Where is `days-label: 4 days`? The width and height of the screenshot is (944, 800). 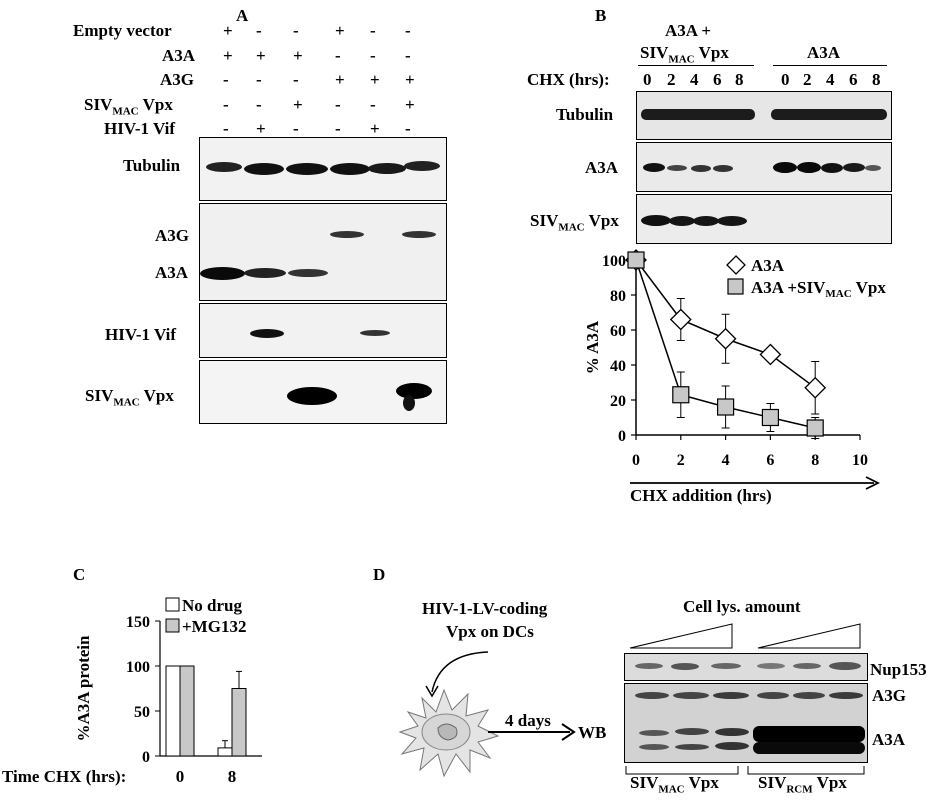
days-label: 4 days is located at coordinates (528, 720).